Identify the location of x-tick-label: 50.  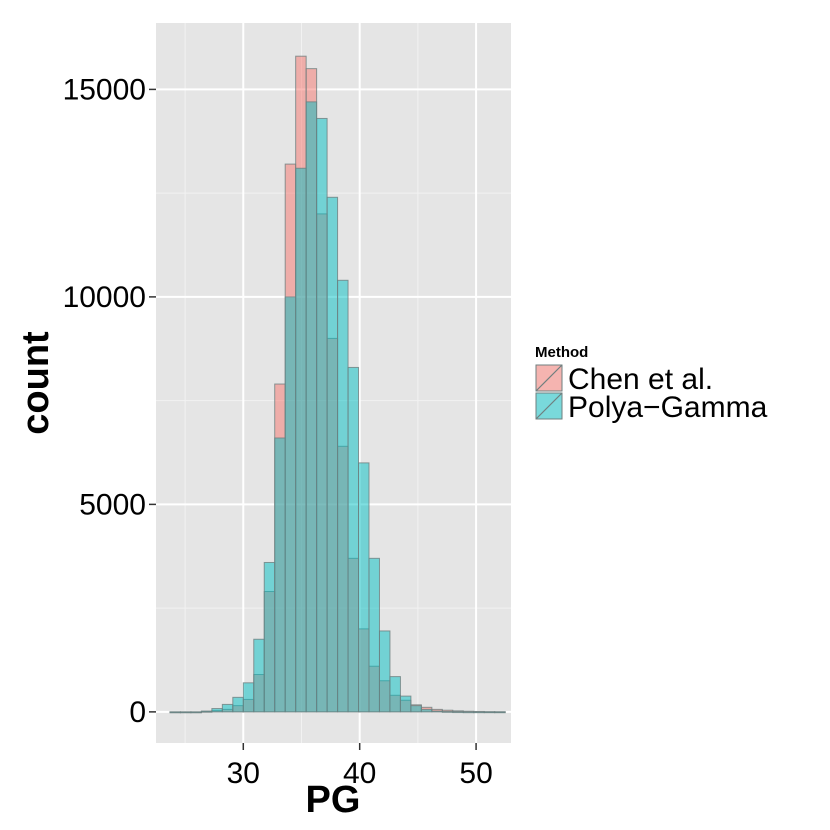
(475, 773).